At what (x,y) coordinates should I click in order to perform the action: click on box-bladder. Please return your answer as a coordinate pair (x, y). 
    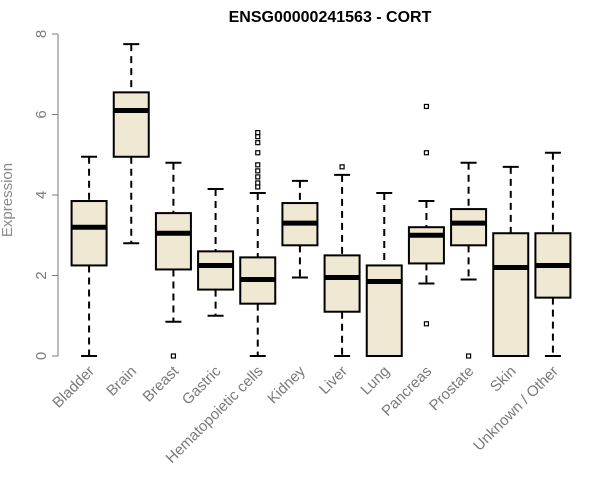
    Looking at the image, I should click on (89, 256).